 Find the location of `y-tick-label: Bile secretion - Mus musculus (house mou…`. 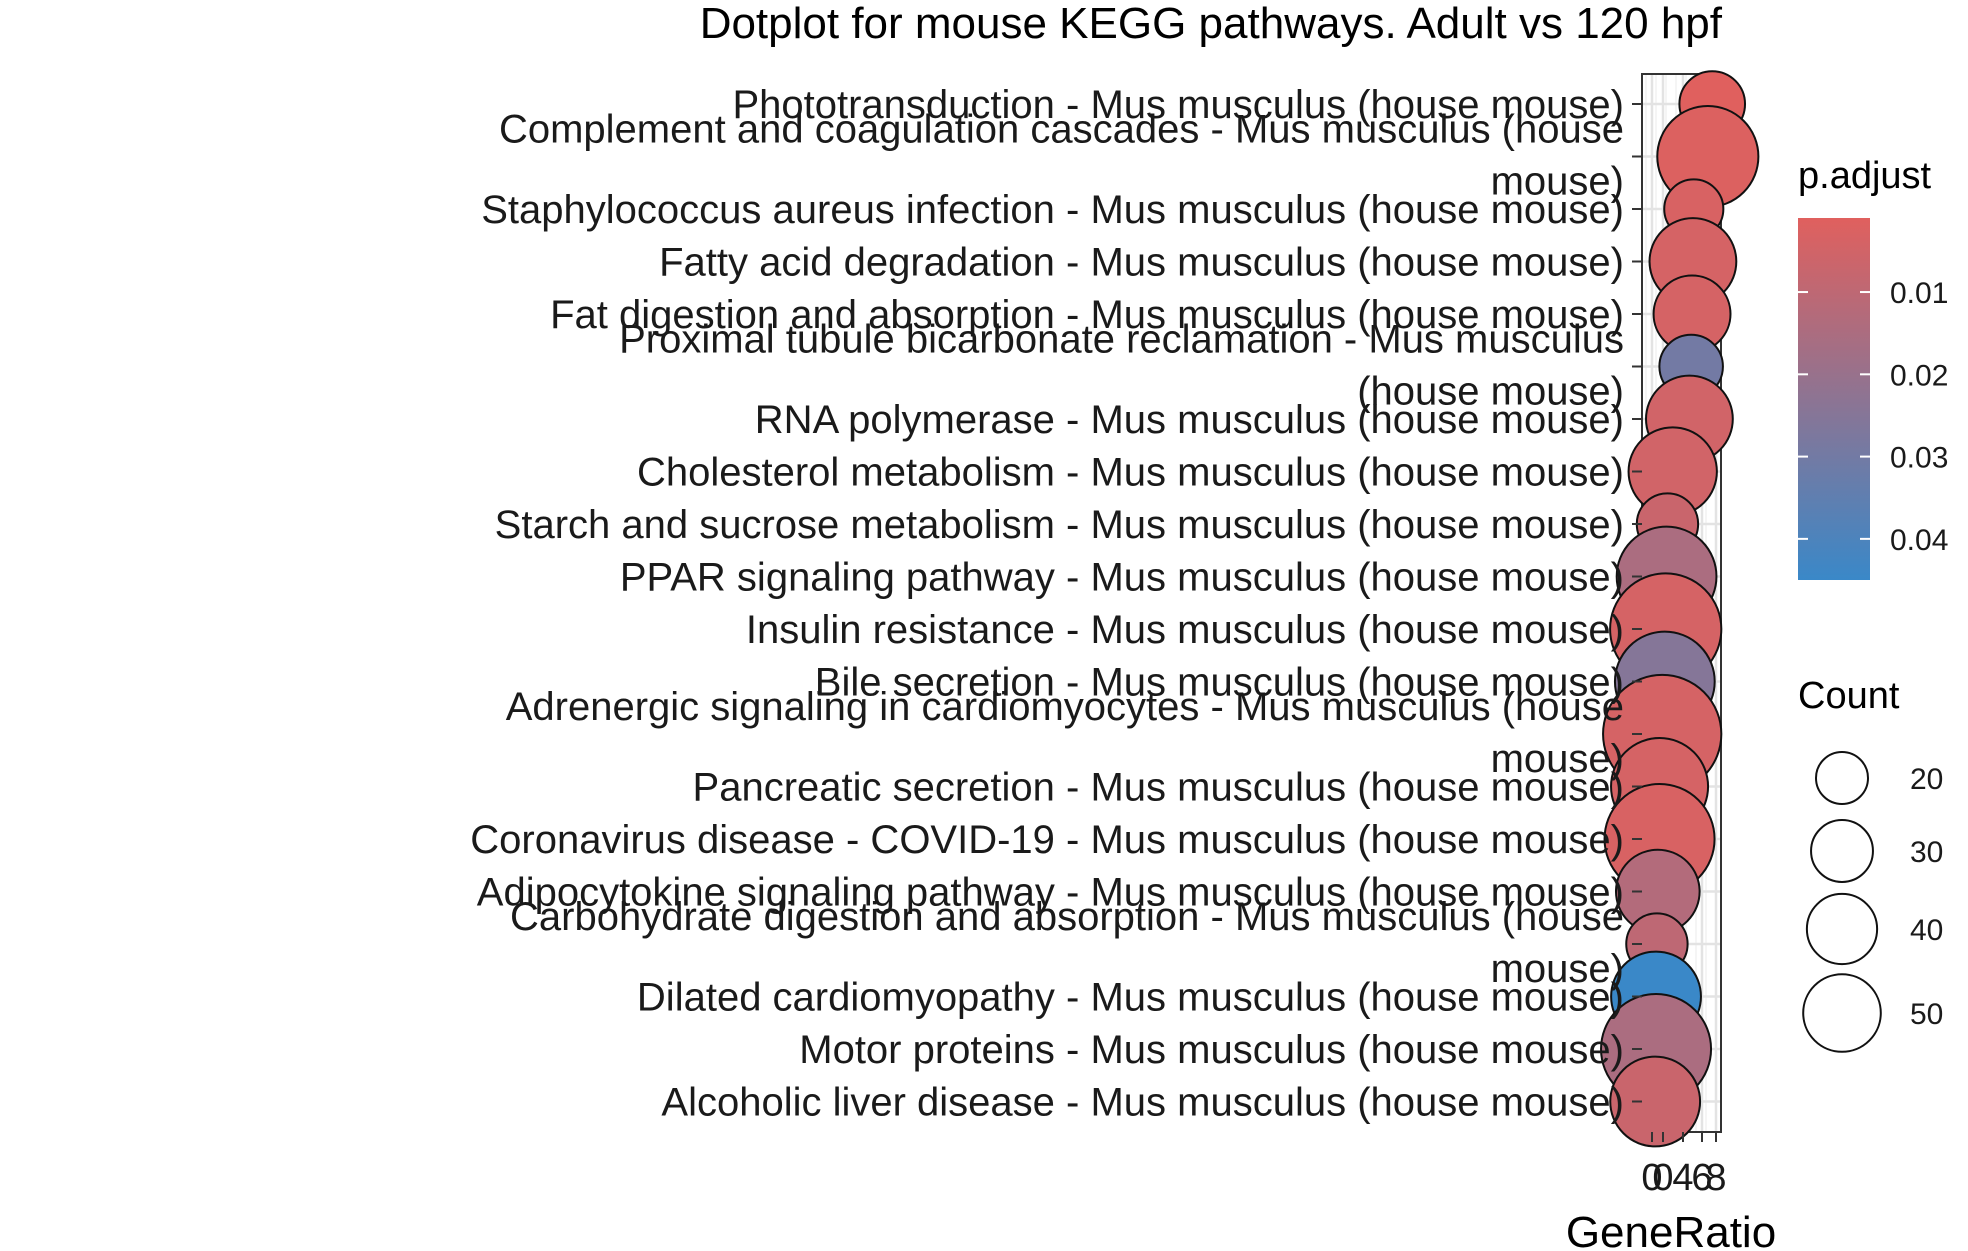

y-tick-label: Bile secretion - Mus musculus (house mou… is located at coordinates (1219, 683).